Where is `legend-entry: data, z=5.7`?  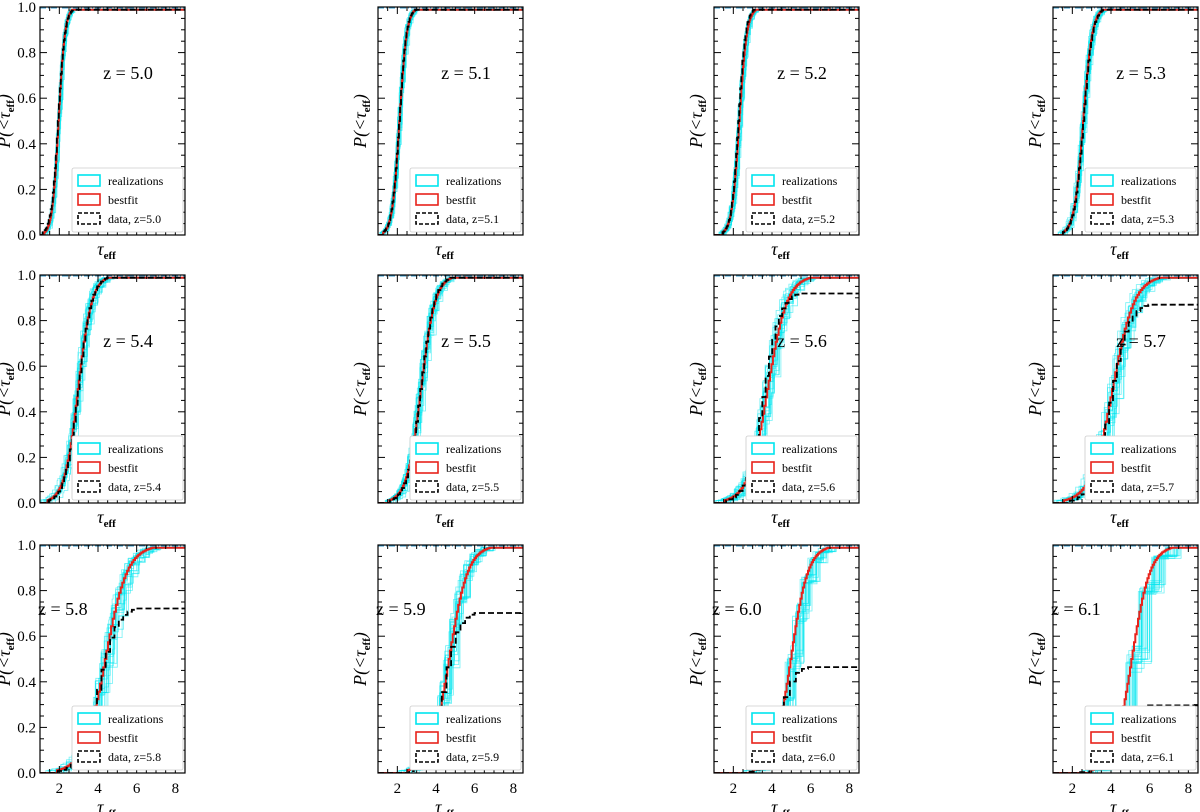
legend-entry: data, z=5.7 is located at coordinates (1147, 487).